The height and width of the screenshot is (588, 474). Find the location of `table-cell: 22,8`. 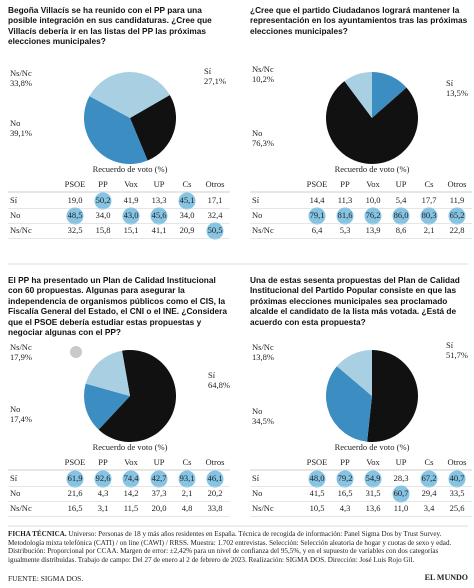

table-cell: 22,8 is located at coordinates (457, 230).